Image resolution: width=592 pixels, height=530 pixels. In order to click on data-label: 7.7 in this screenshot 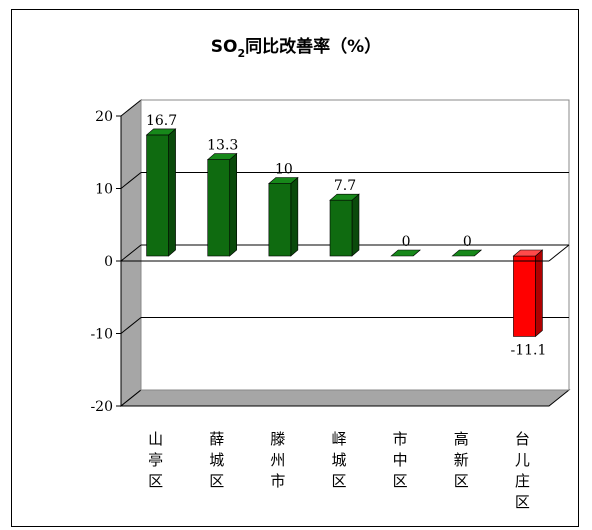, I will do `click(345, 186)`.